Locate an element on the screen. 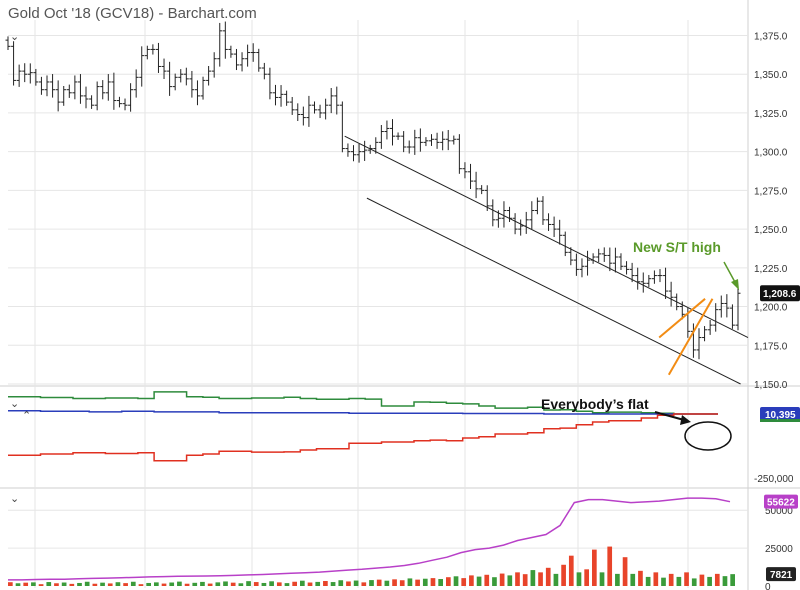  channel-lower-trendline is located at coordinates (553, 291).